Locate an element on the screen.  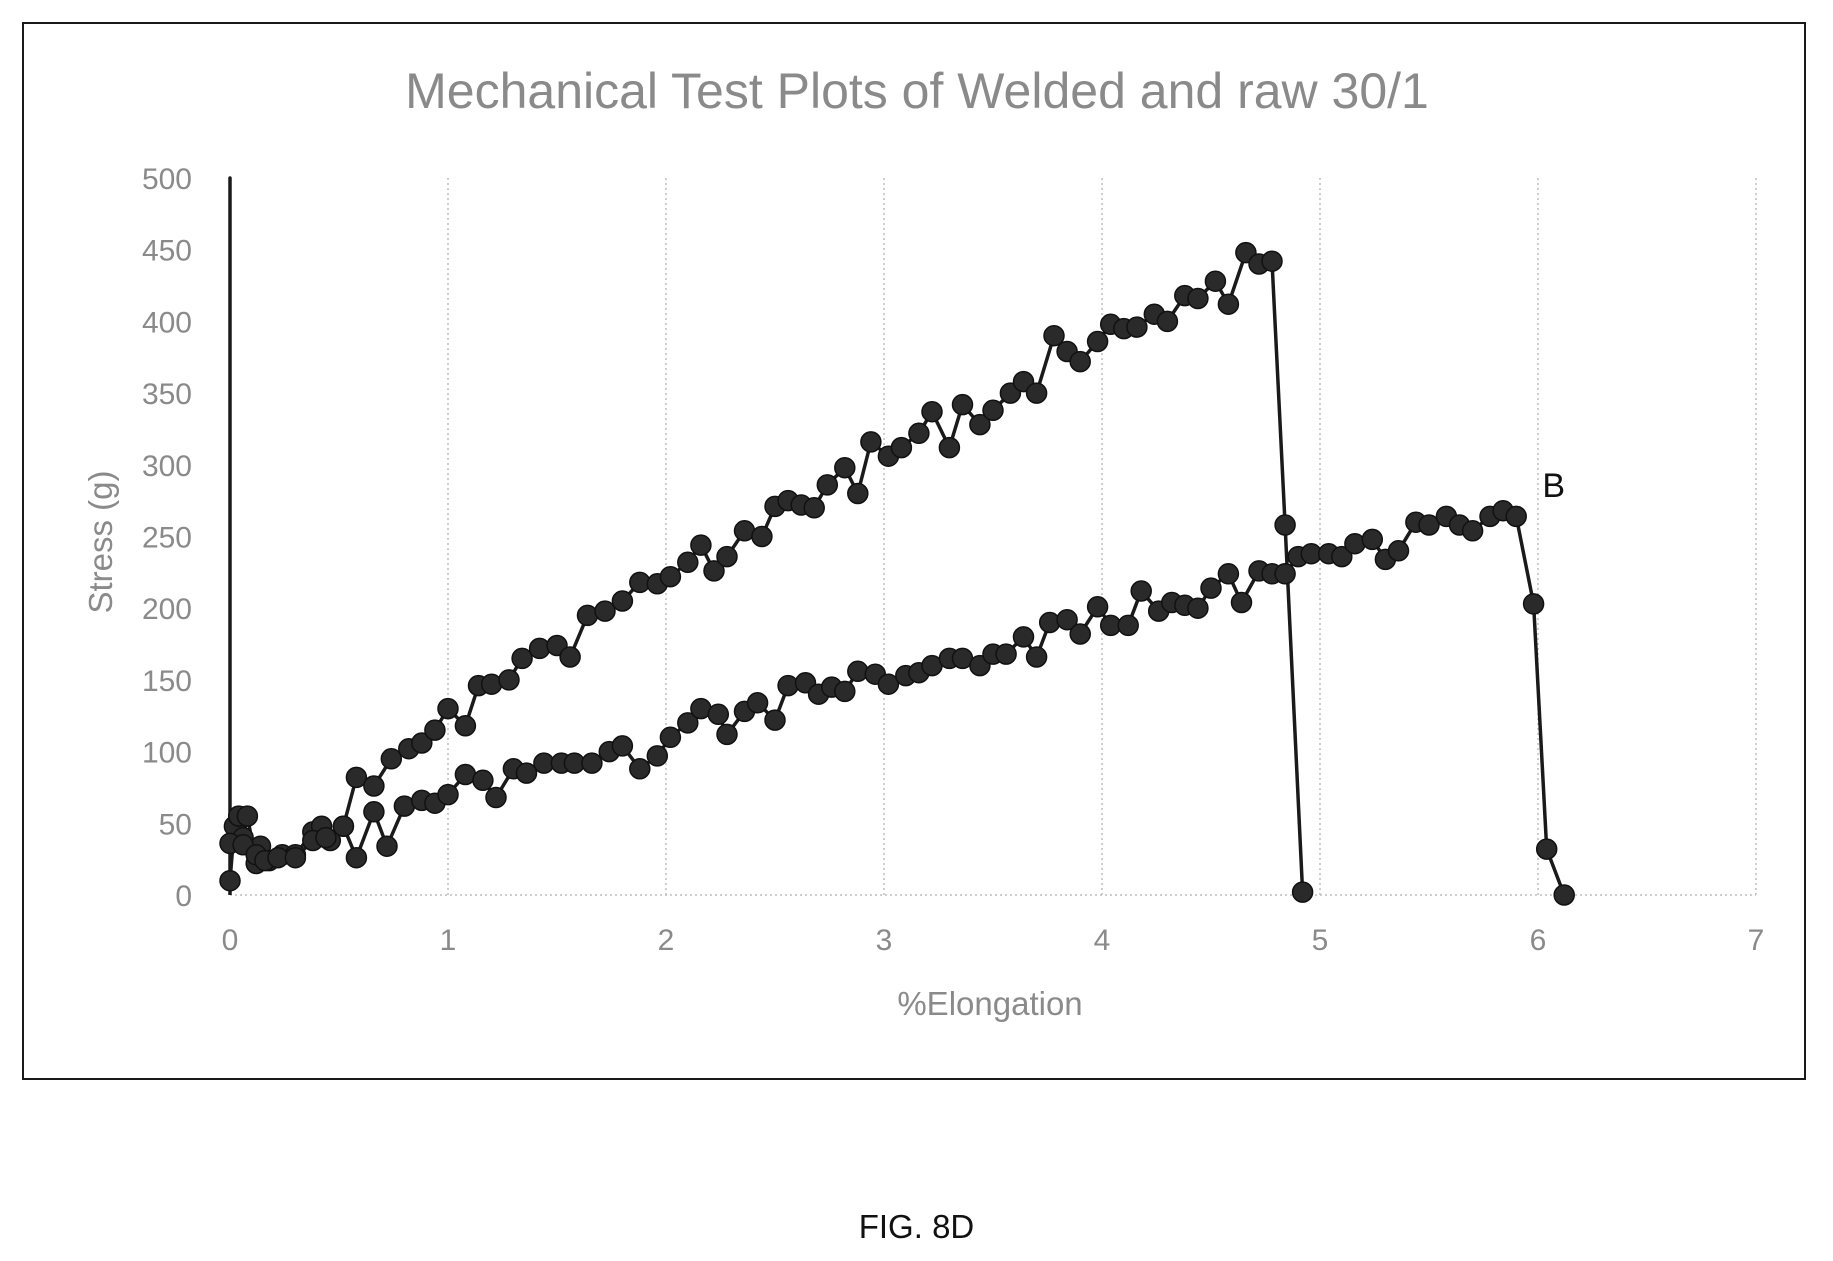
y-tick-label-100: 100 is located at coordinates (167, 753).